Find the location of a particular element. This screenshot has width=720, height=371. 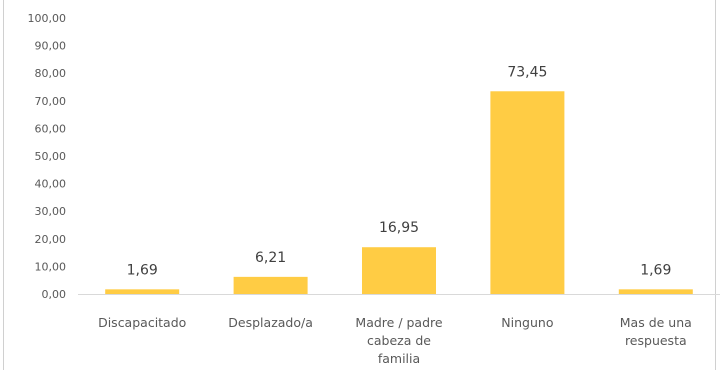

x-tick-label: respuesta is located at coordinates (656, 340).